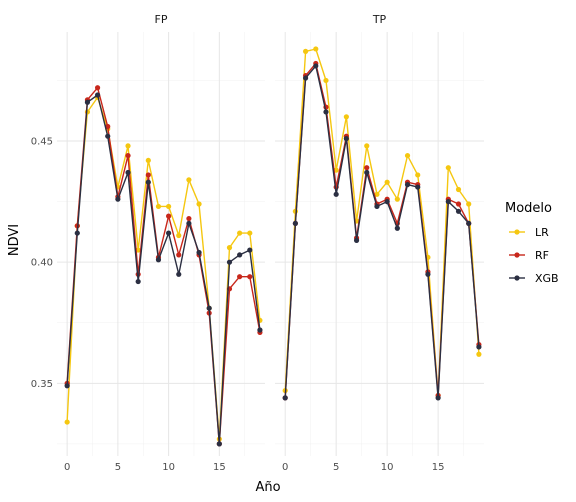 The height and width of the screenshot is (502, 576). Describe the element at coordinates (168, 467) in the screenshot. I see `x-tick-label: 10` at that location.